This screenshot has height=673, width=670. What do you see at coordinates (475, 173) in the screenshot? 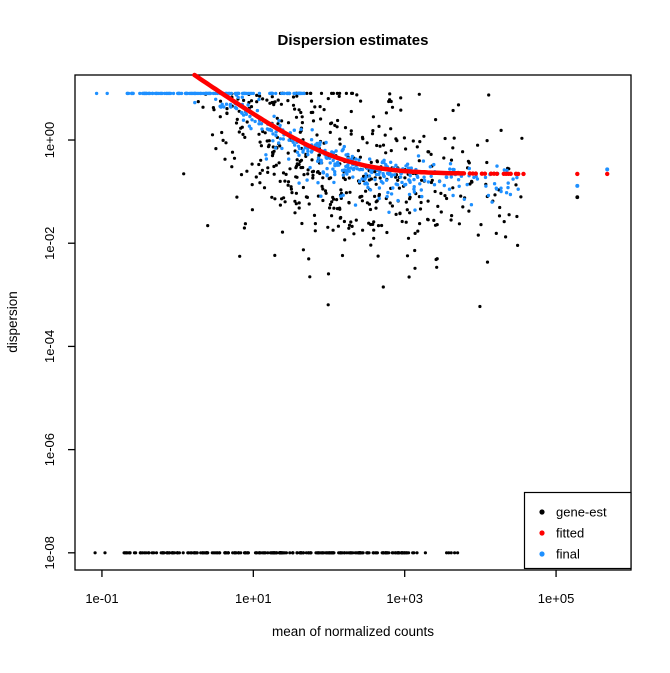
I see `fitted-point` at bounding box center [475, 173].